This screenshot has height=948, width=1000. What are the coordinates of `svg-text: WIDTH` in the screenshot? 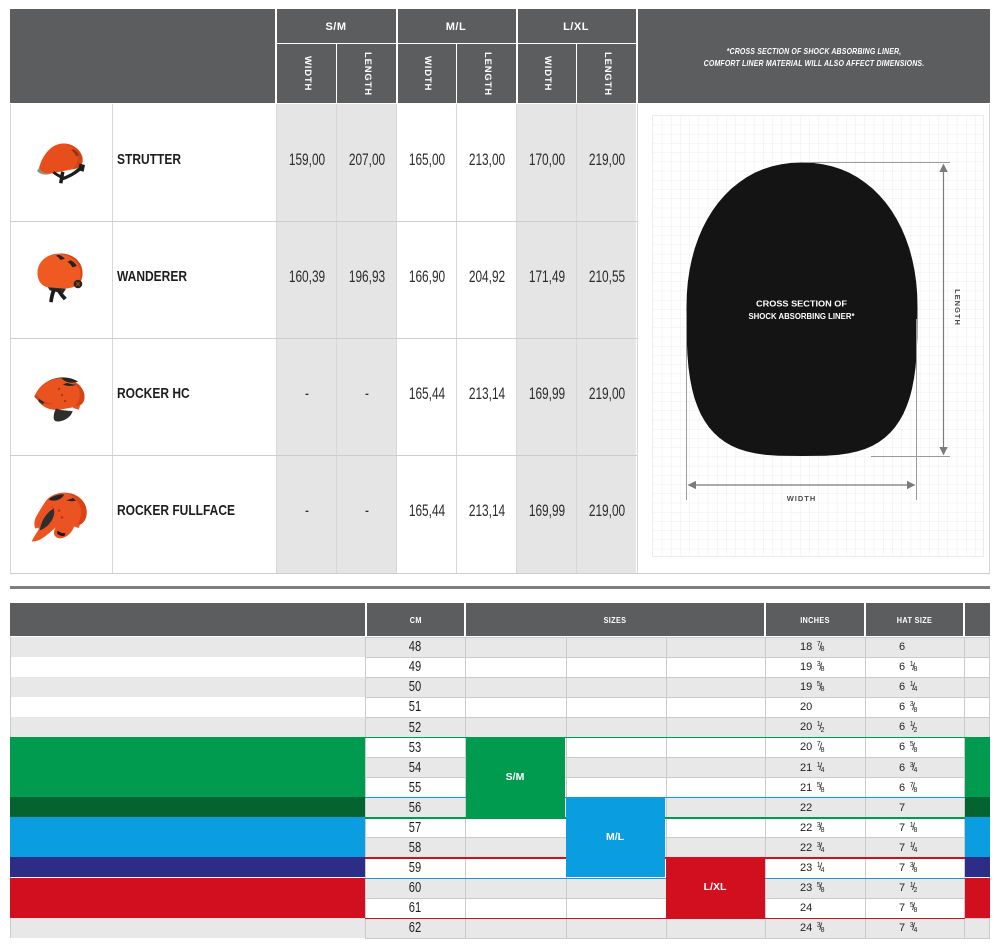 It's located at (802, 498).